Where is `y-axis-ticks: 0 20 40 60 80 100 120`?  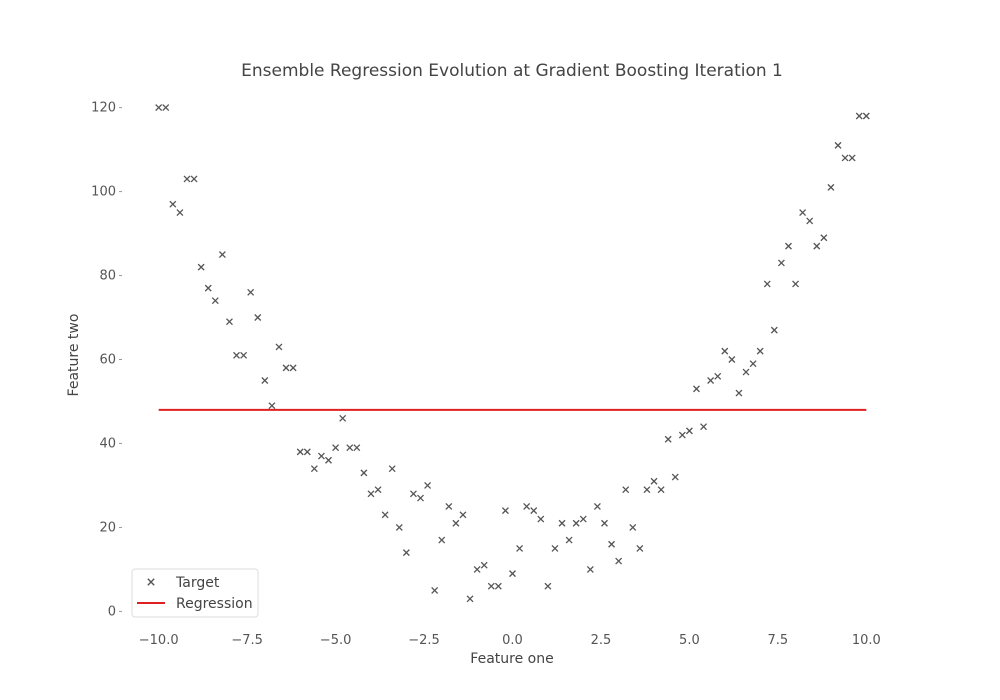
y-axis-ticks: 0 20 40 60 80 100 120 is located at coordinates (106, 360).